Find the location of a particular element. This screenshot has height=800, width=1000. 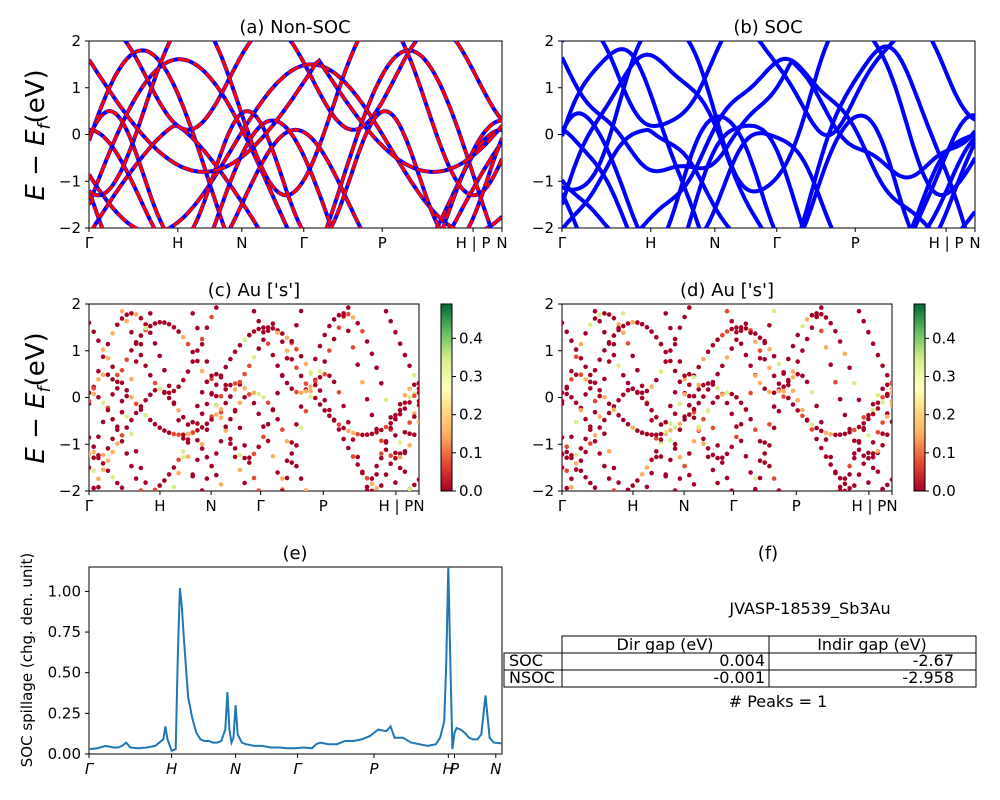

x-tick-label-e: Γ is located at coordinates (298, 769).